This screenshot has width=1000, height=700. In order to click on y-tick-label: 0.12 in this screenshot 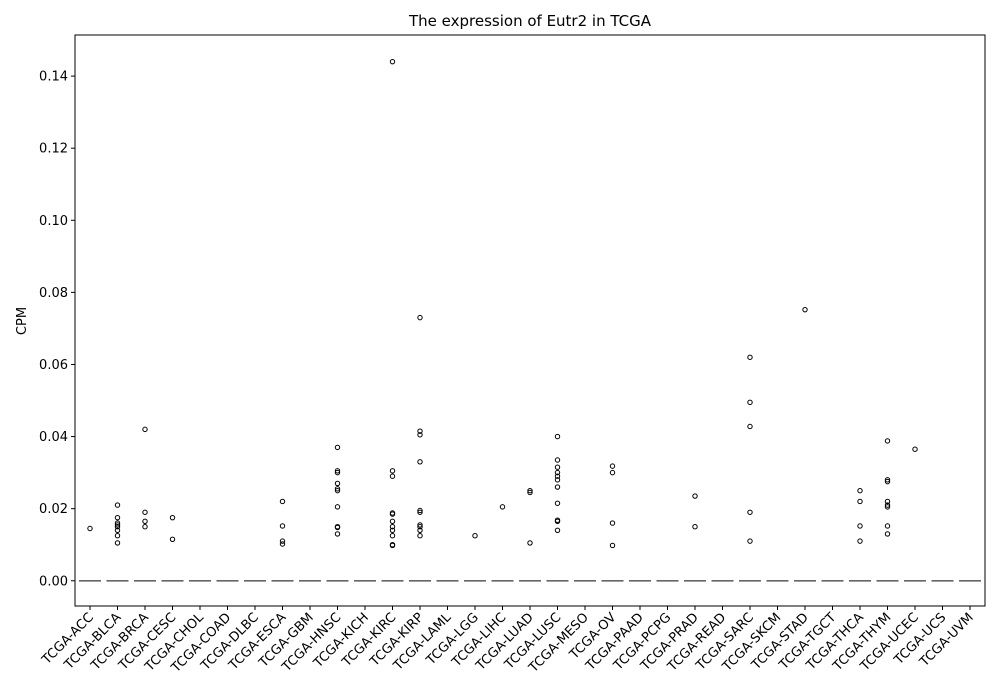, I will do `click(53, 149)`.